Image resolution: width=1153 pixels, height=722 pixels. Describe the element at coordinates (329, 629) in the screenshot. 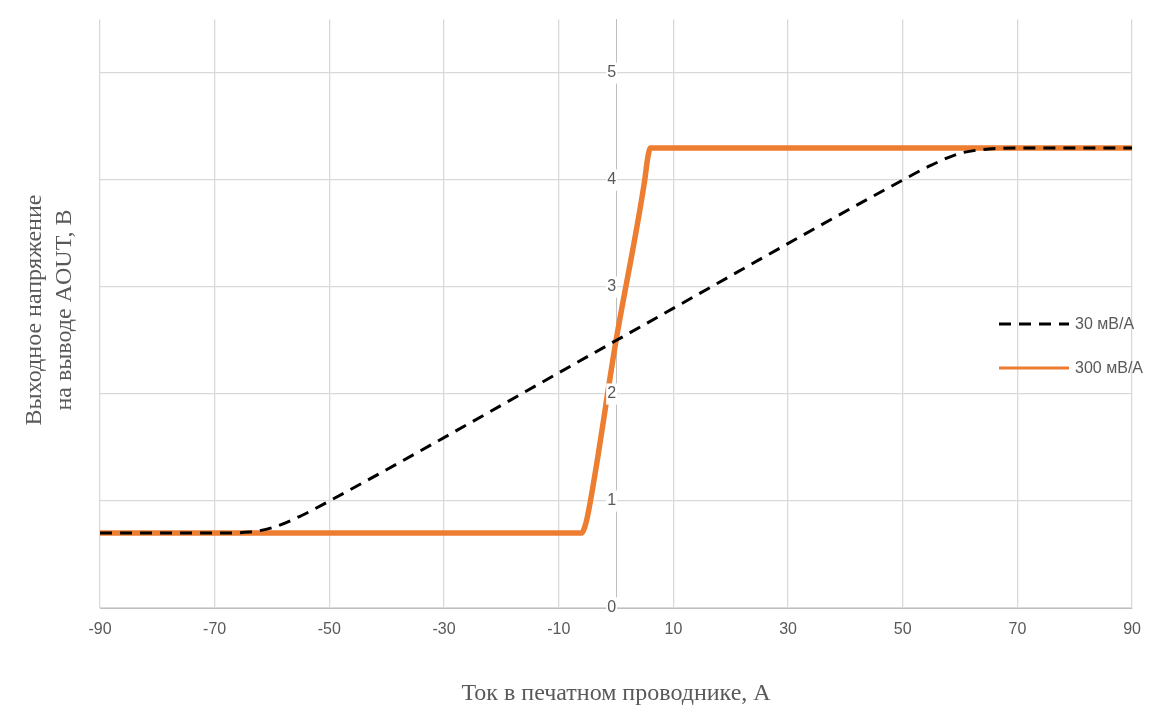

I see `x-tick-label: -50` at that location.